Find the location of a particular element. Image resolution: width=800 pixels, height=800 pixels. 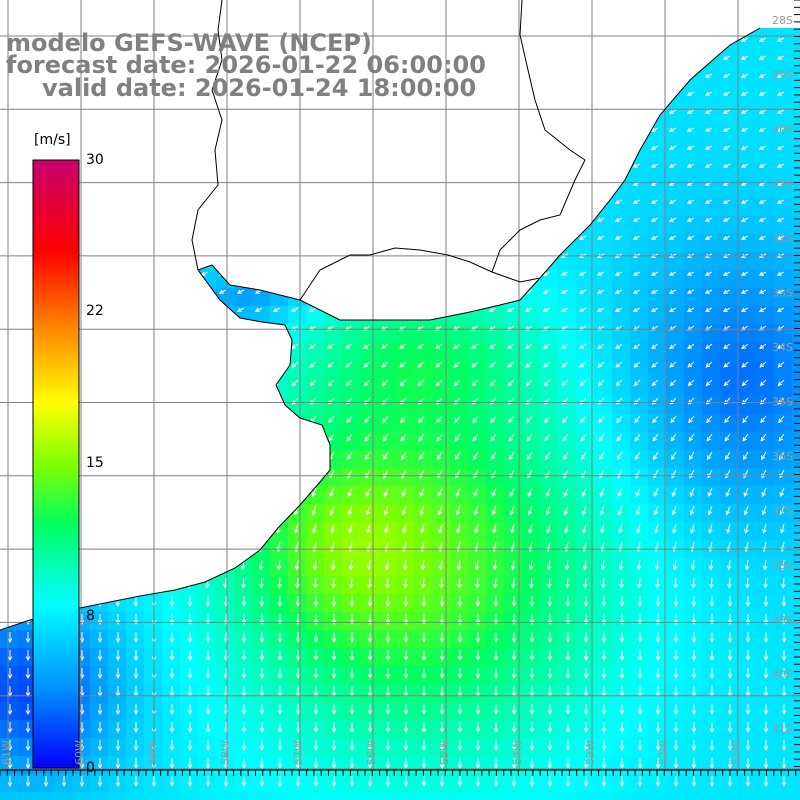

colorbar-tick-30: 30 is located at coordinates (95, 160).